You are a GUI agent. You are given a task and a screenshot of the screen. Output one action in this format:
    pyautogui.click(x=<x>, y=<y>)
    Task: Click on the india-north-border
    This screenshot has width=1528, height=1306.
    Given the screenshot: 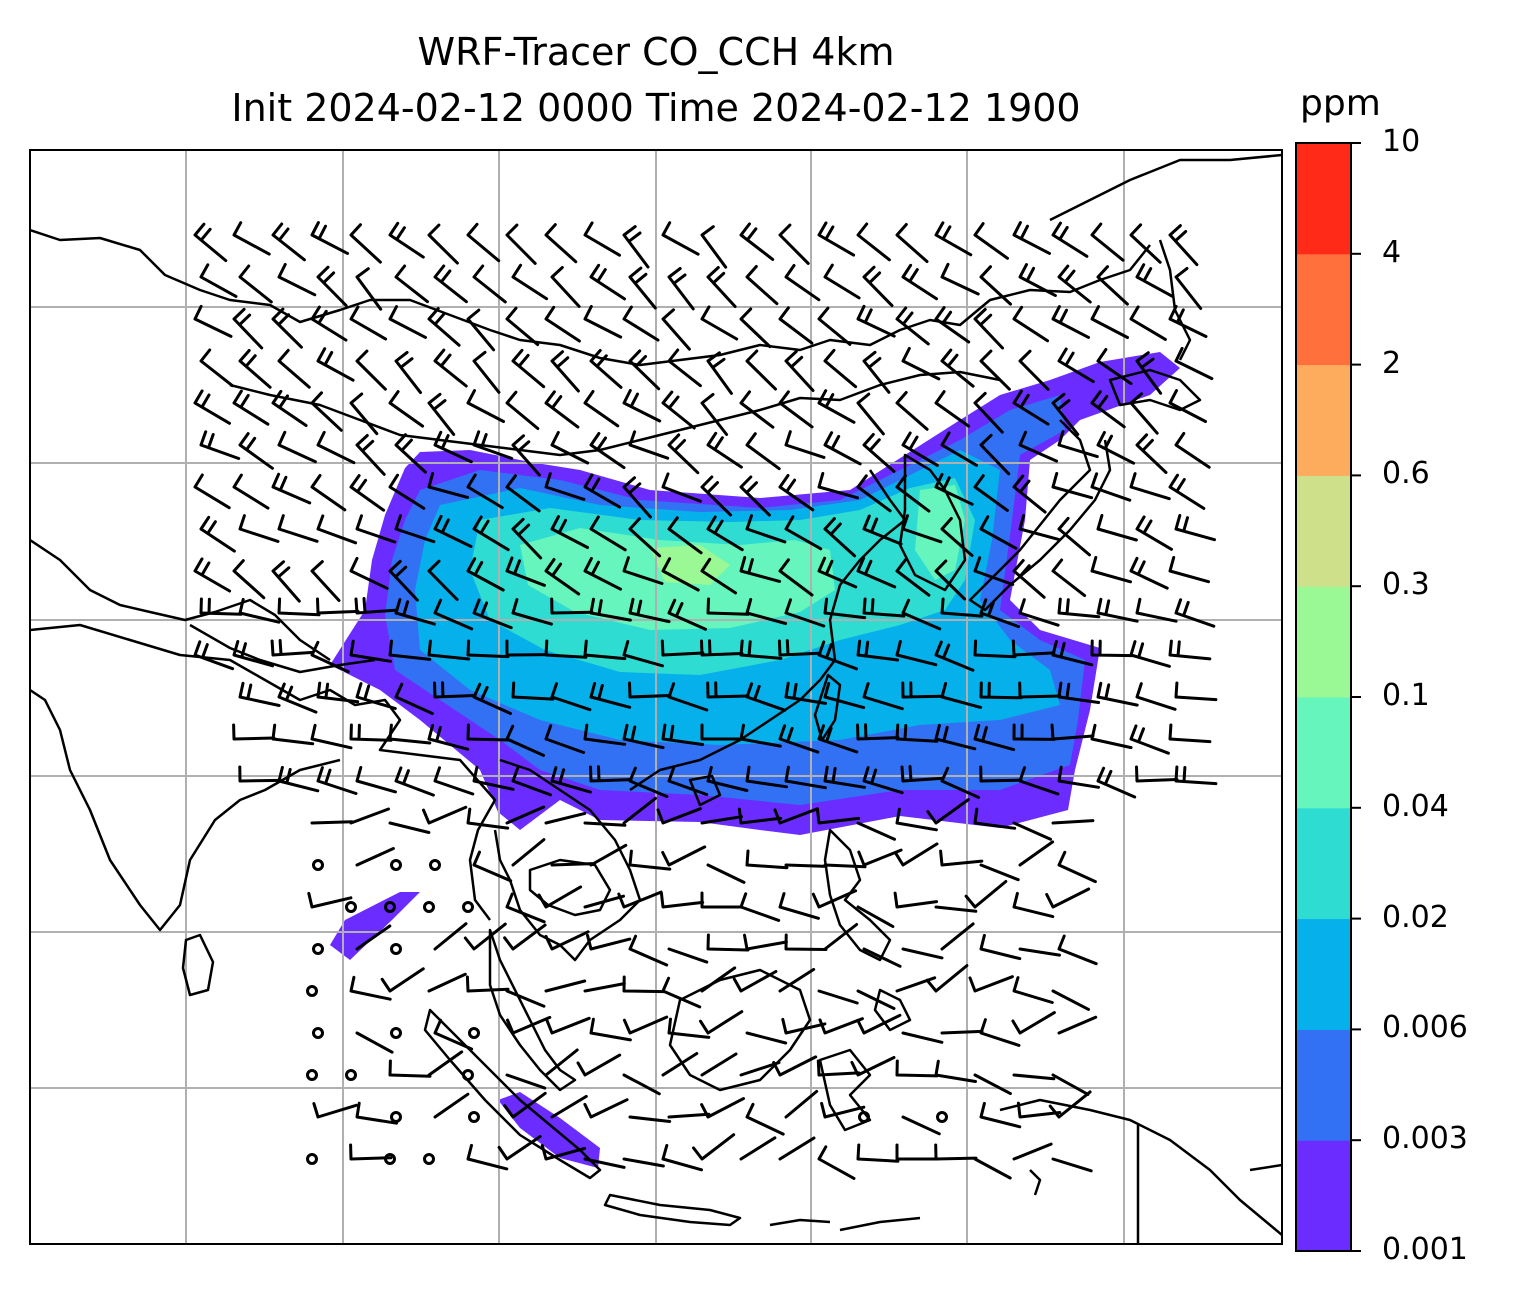 What is the action you would take?
    pyautogui.click(x=203, y=606)
    